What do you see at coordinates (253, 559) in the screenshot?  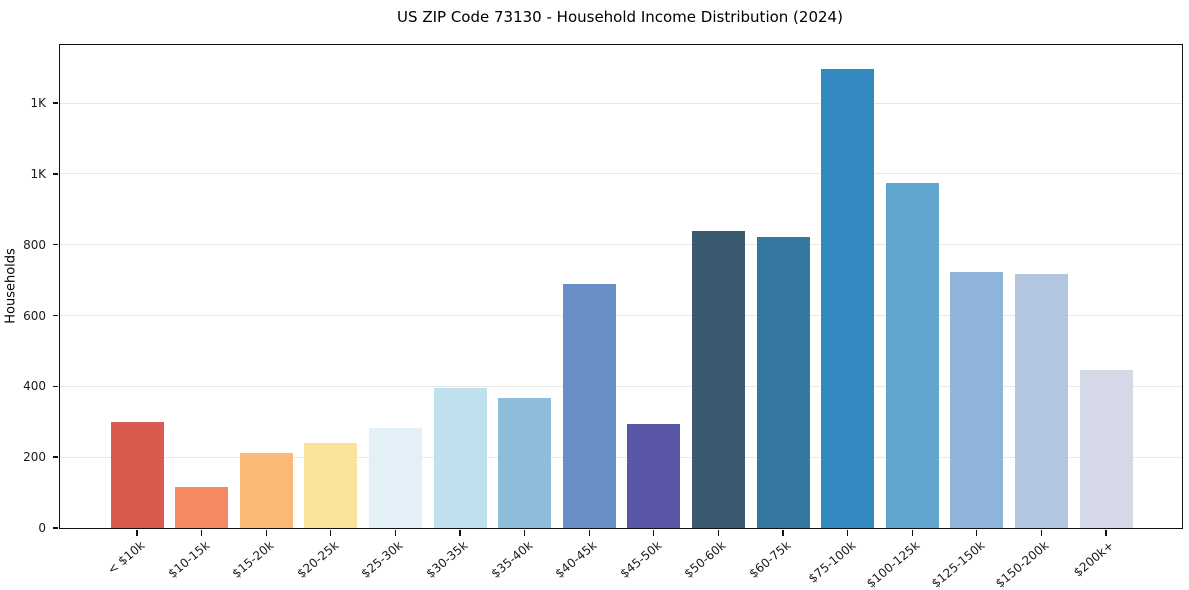 I see `x-tick-label: $15-20k` at bounding box center [253, 559].